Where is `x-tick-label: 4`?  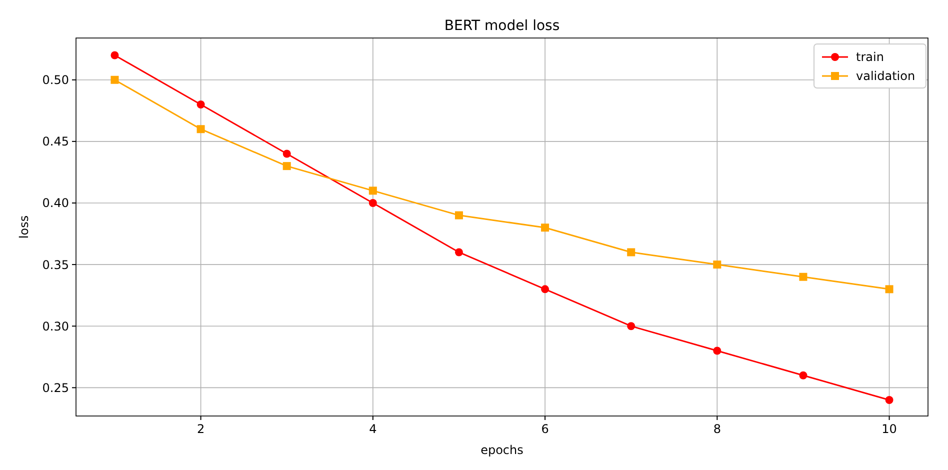 x-tick-label: 4 is located at coordinates (373, 429).